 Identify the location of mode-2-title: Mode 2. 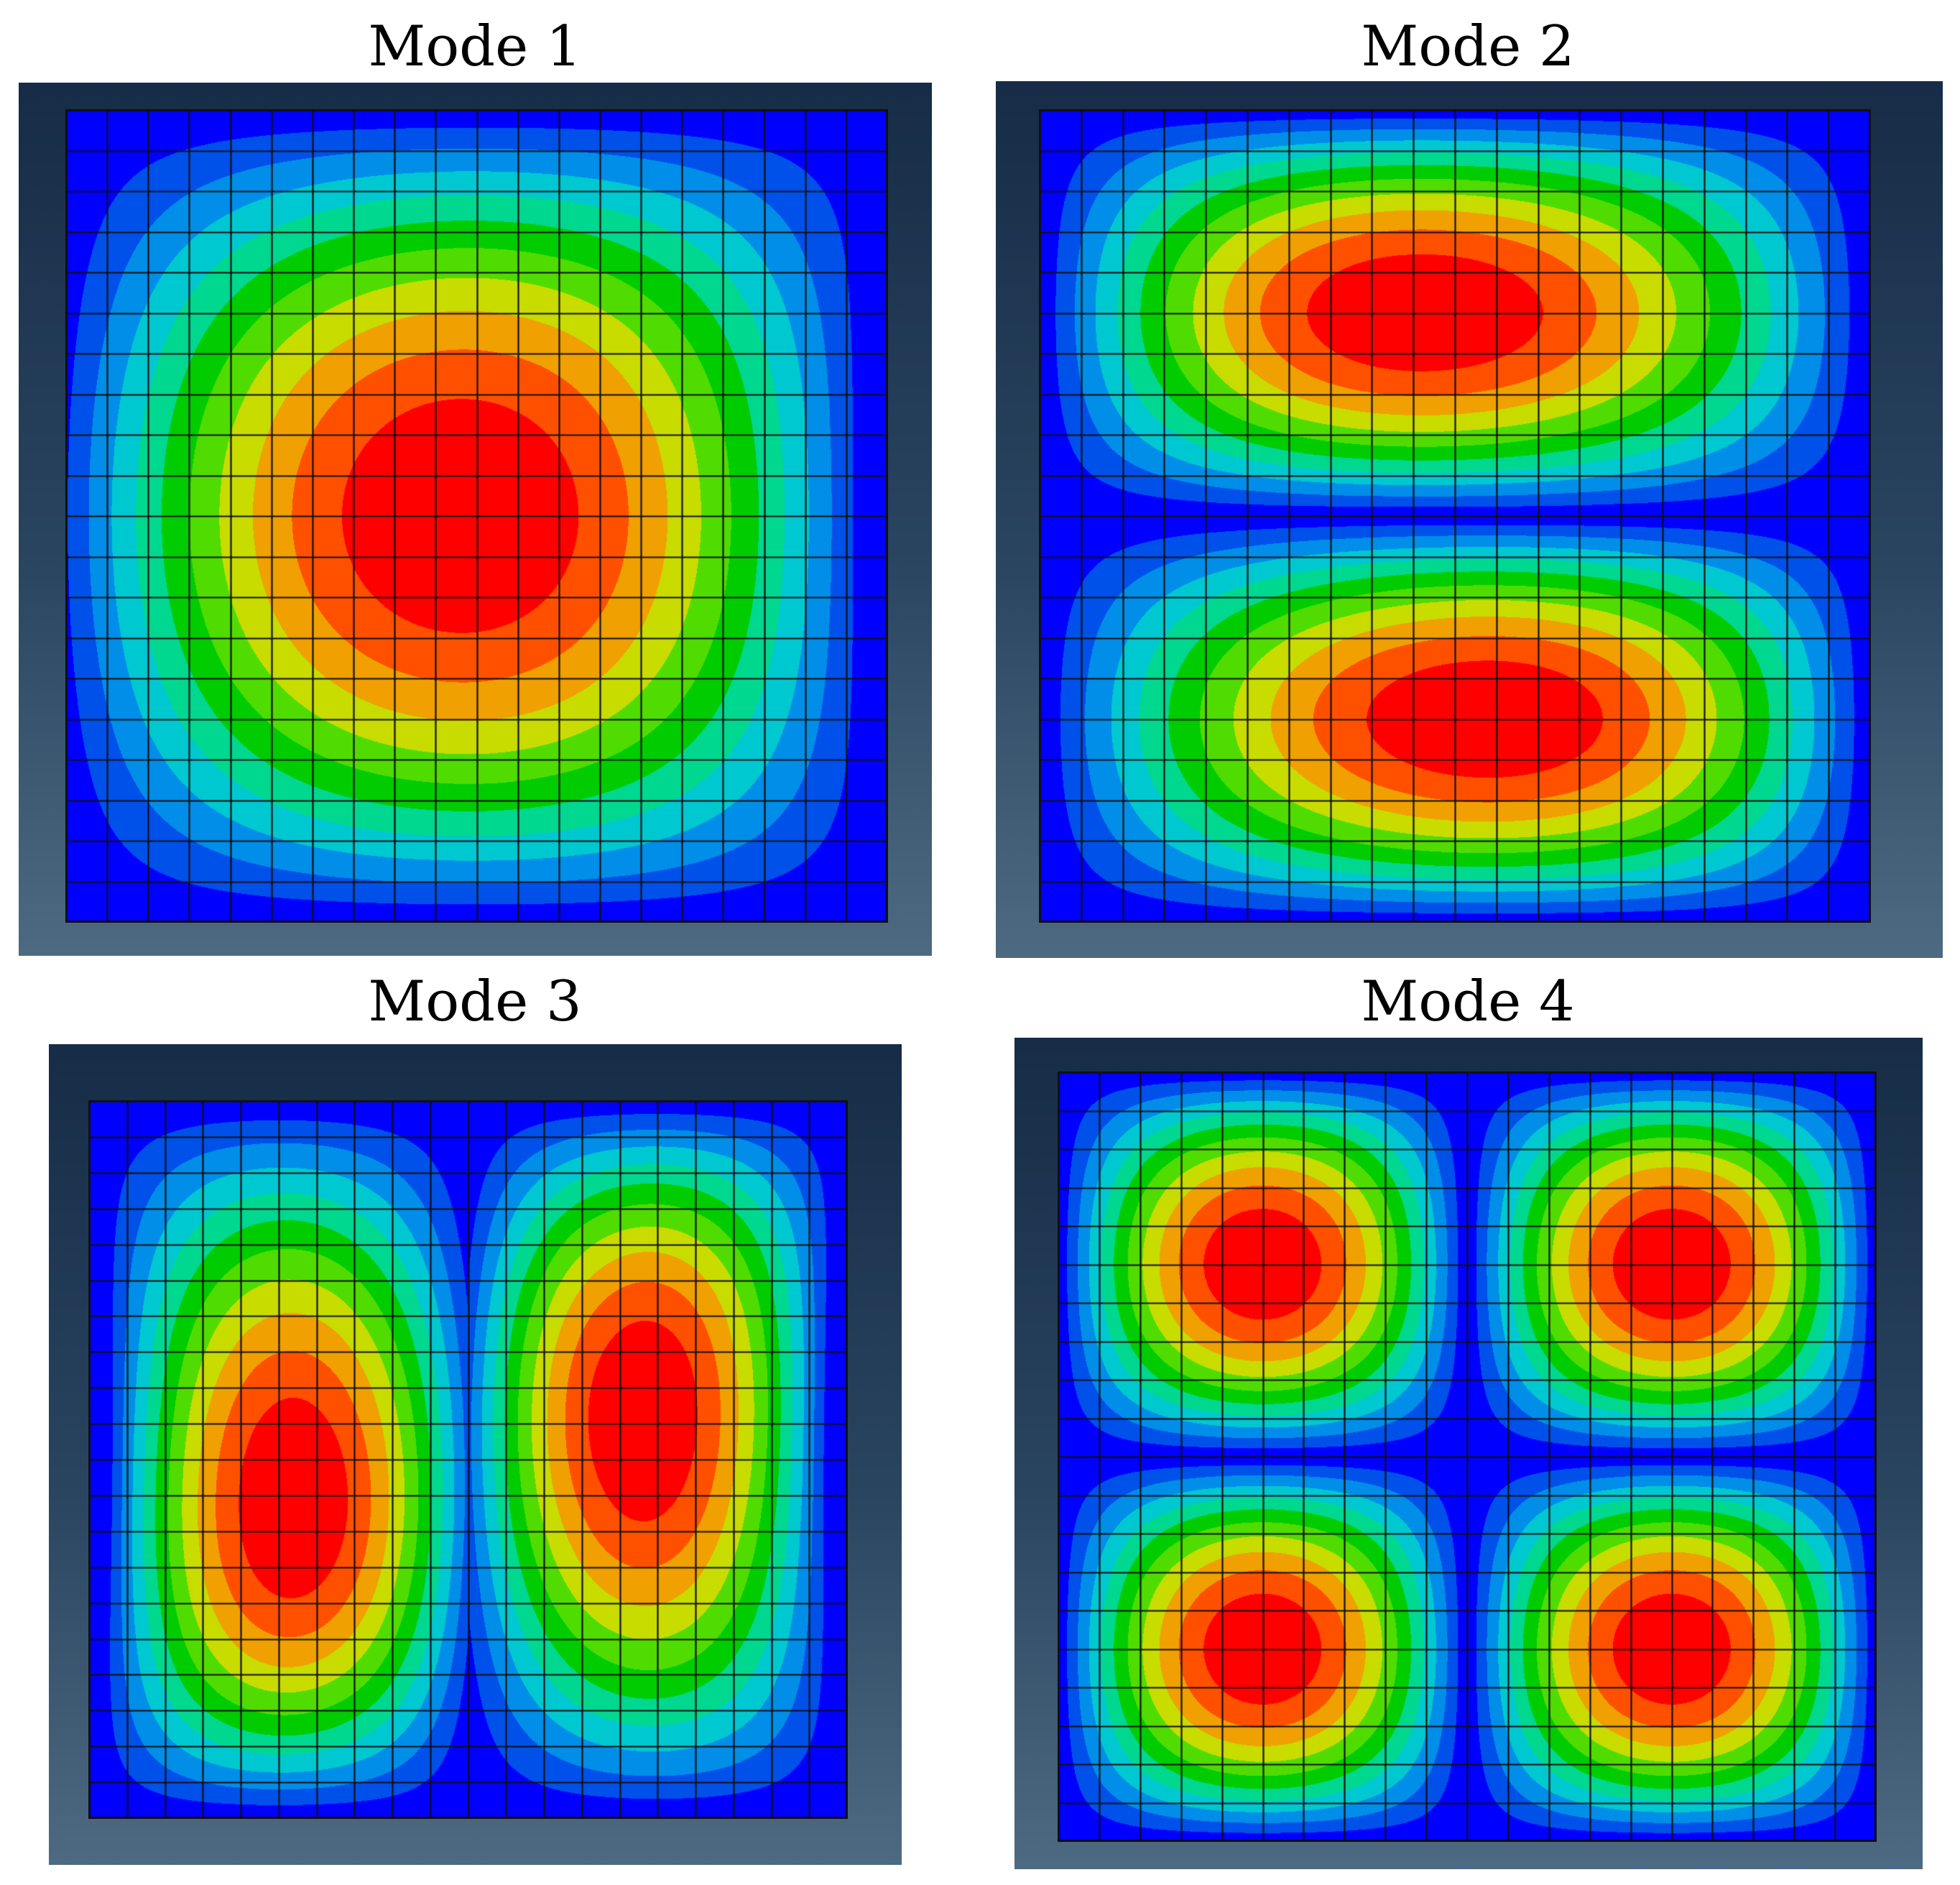
(1468, 47).